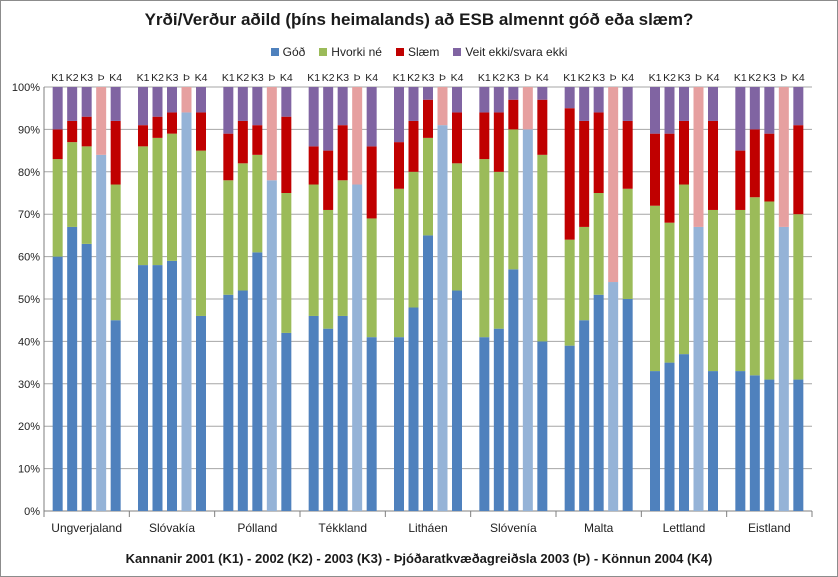  Describe the element at coordinates (356, 52) in the screenshot. I see `legend-label: Hvorki né` at that location.